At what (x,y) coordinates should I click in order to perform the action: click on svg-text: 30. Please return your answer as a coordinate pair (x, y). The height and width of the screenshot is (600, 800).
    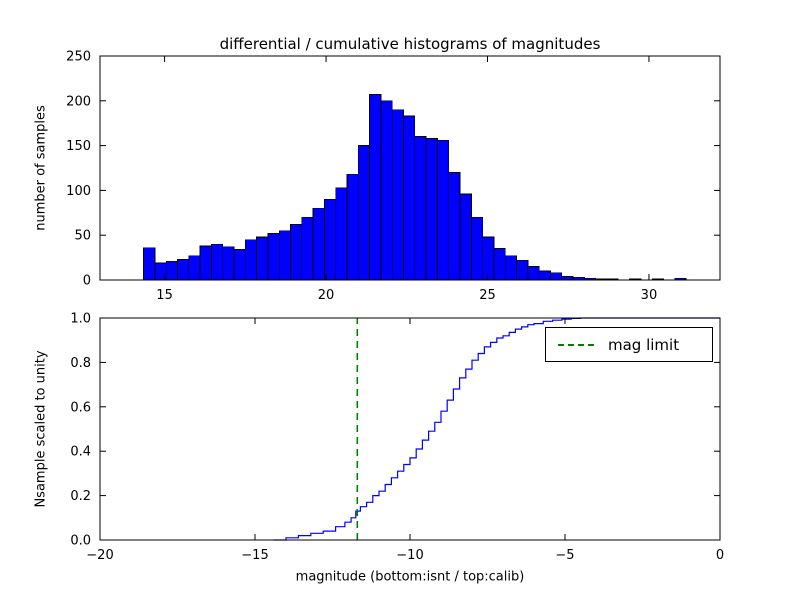
    Looking at the image, I should click on (649, 295).